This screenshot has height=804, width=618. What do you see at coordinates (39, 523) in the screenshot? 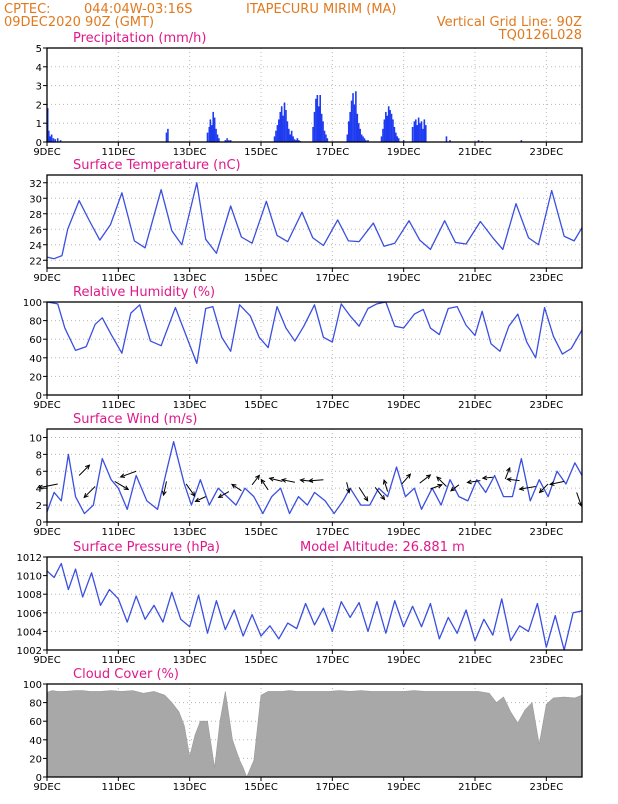
I see `wind-ytick-label-0: 0` at bounding box center [39, 523].